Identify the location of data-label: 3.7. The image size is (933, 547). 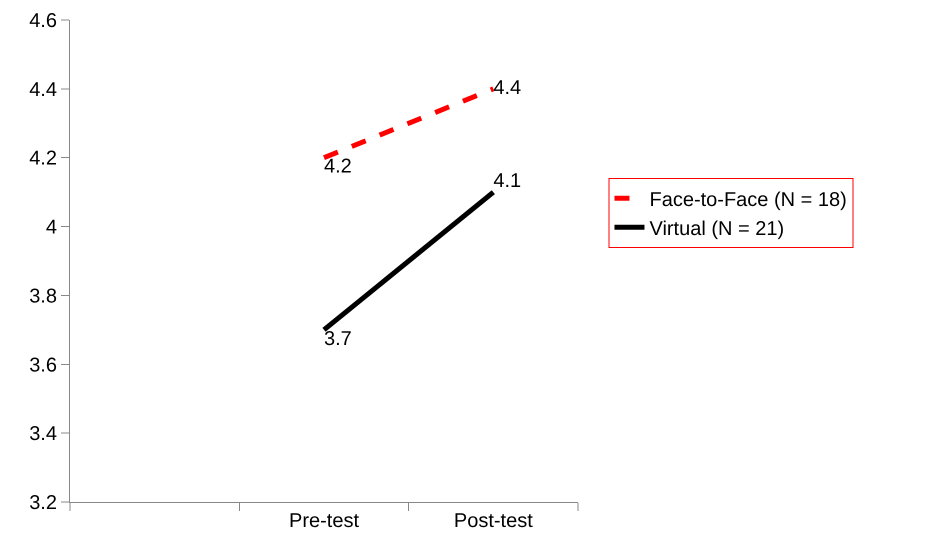
(338, 339).